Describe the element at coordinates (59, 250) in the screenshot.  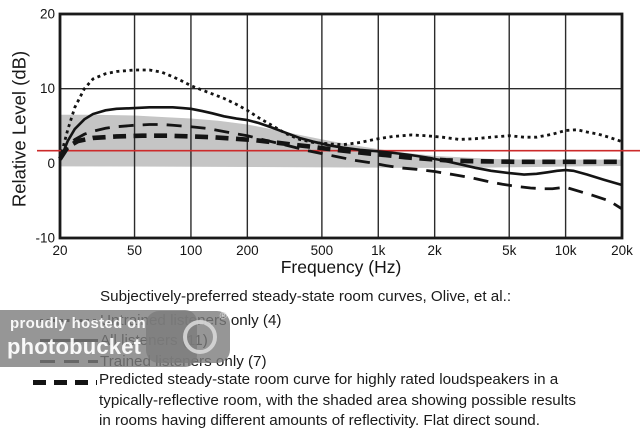
I see `x-tick-label: 20` at that location.